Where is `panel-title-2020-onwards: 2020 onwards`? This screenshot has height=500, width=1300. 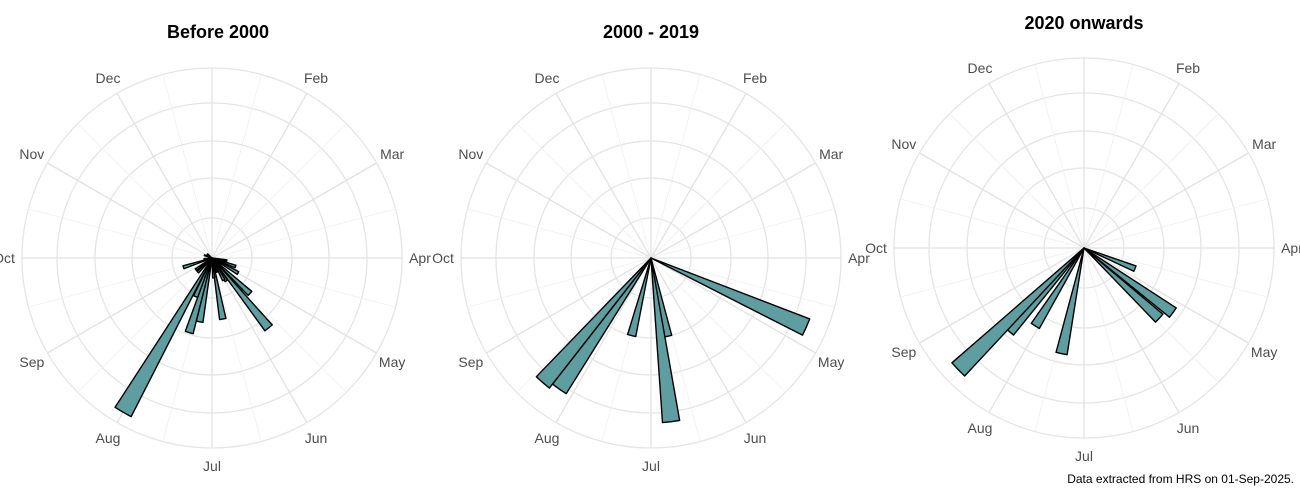 panel-title-2020-onwards: 2020 onwards is located at coordinates (1083, 23).